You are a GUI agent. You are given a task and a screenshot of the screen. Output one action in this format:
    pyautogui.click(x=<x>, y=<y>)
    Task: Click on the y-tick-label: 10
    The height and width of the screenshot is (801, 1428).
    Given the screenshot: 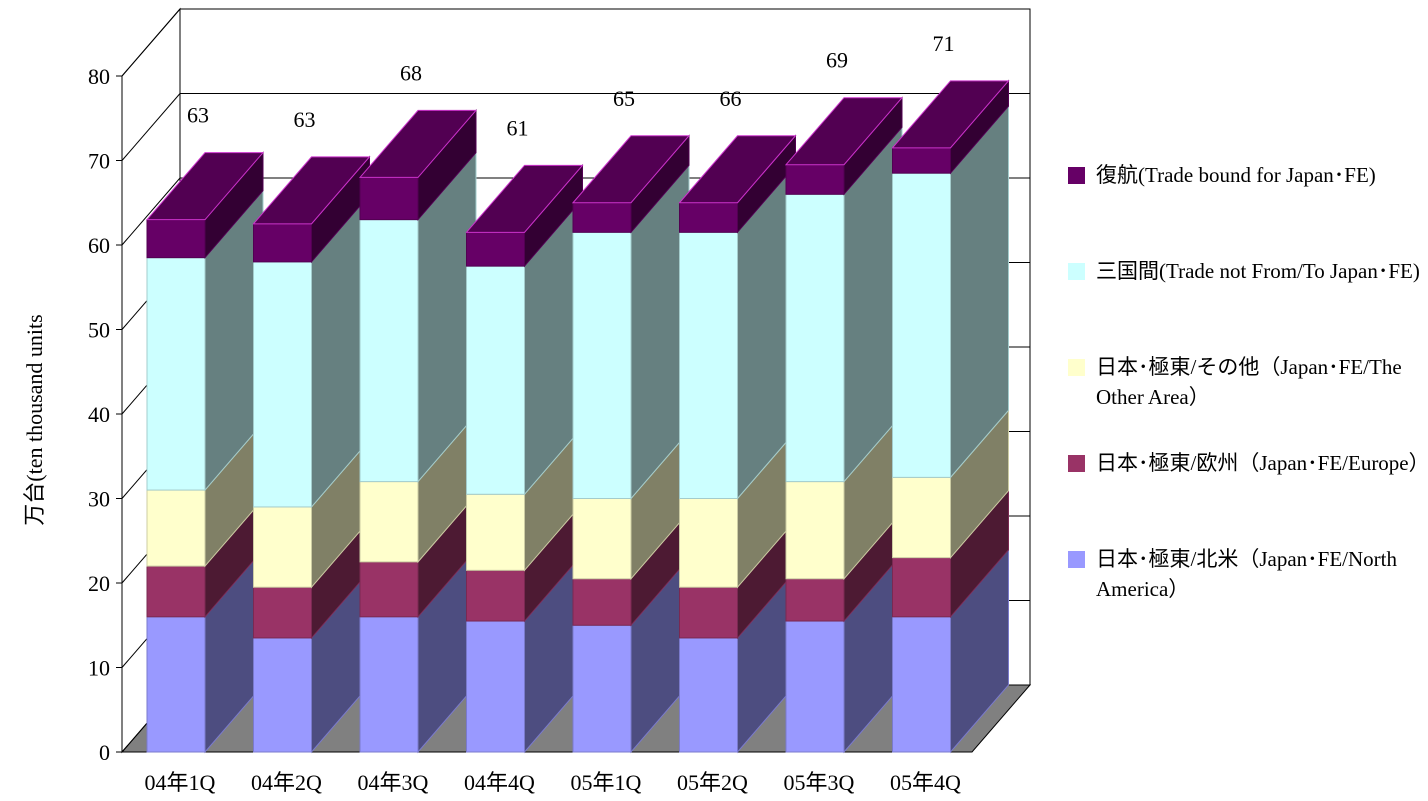 What is the action you would take?
    pyautogui.click(x=99, y=668)
    